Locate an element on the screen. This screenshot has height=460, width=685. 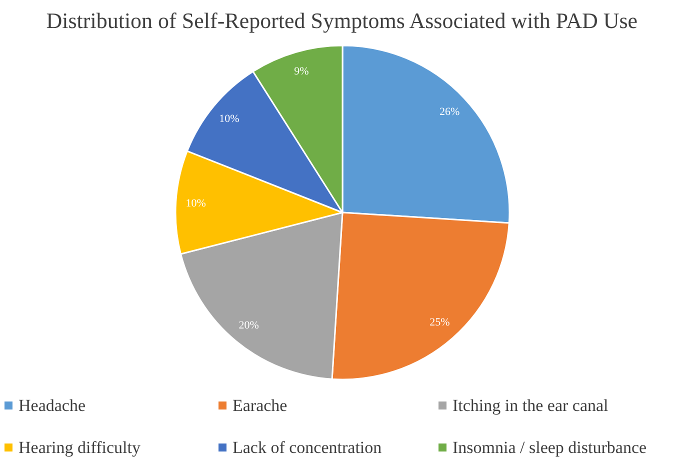
data-label: 25% is located at coordinates (440, 322).